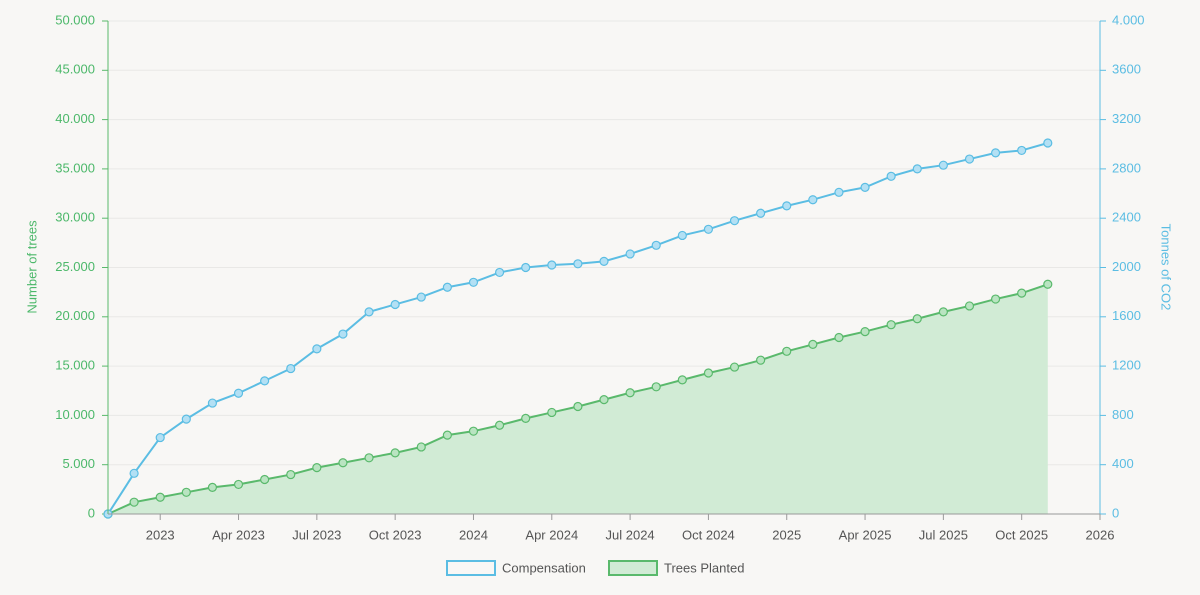 The image size is (1200, 595). What do you see at coordinates (75, 414) in the screenshot?
I see `y-tick-label: 10.000` at bounding box center [75, 414].